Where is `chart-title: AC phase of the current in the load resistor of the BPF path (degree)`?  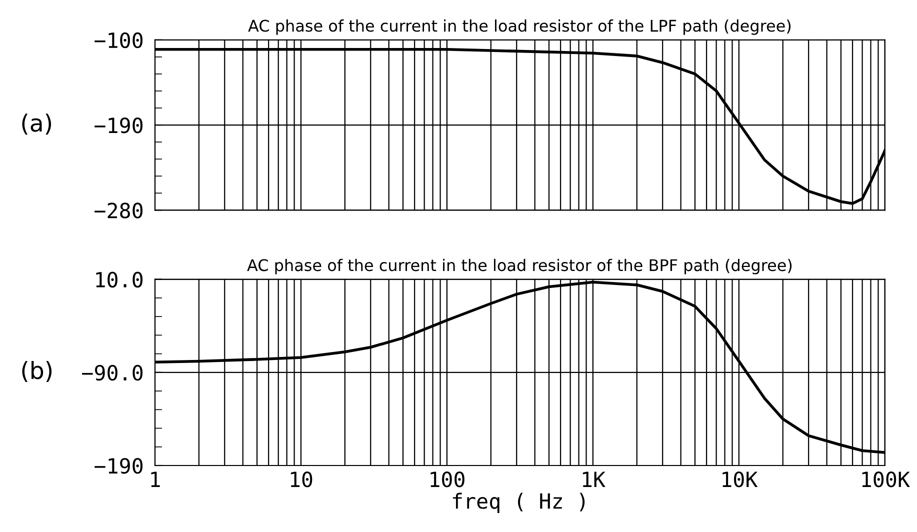
chart-title: AC phase of the current in the load resistor of the BPF path (degree) is located at coordinates (519, 266).